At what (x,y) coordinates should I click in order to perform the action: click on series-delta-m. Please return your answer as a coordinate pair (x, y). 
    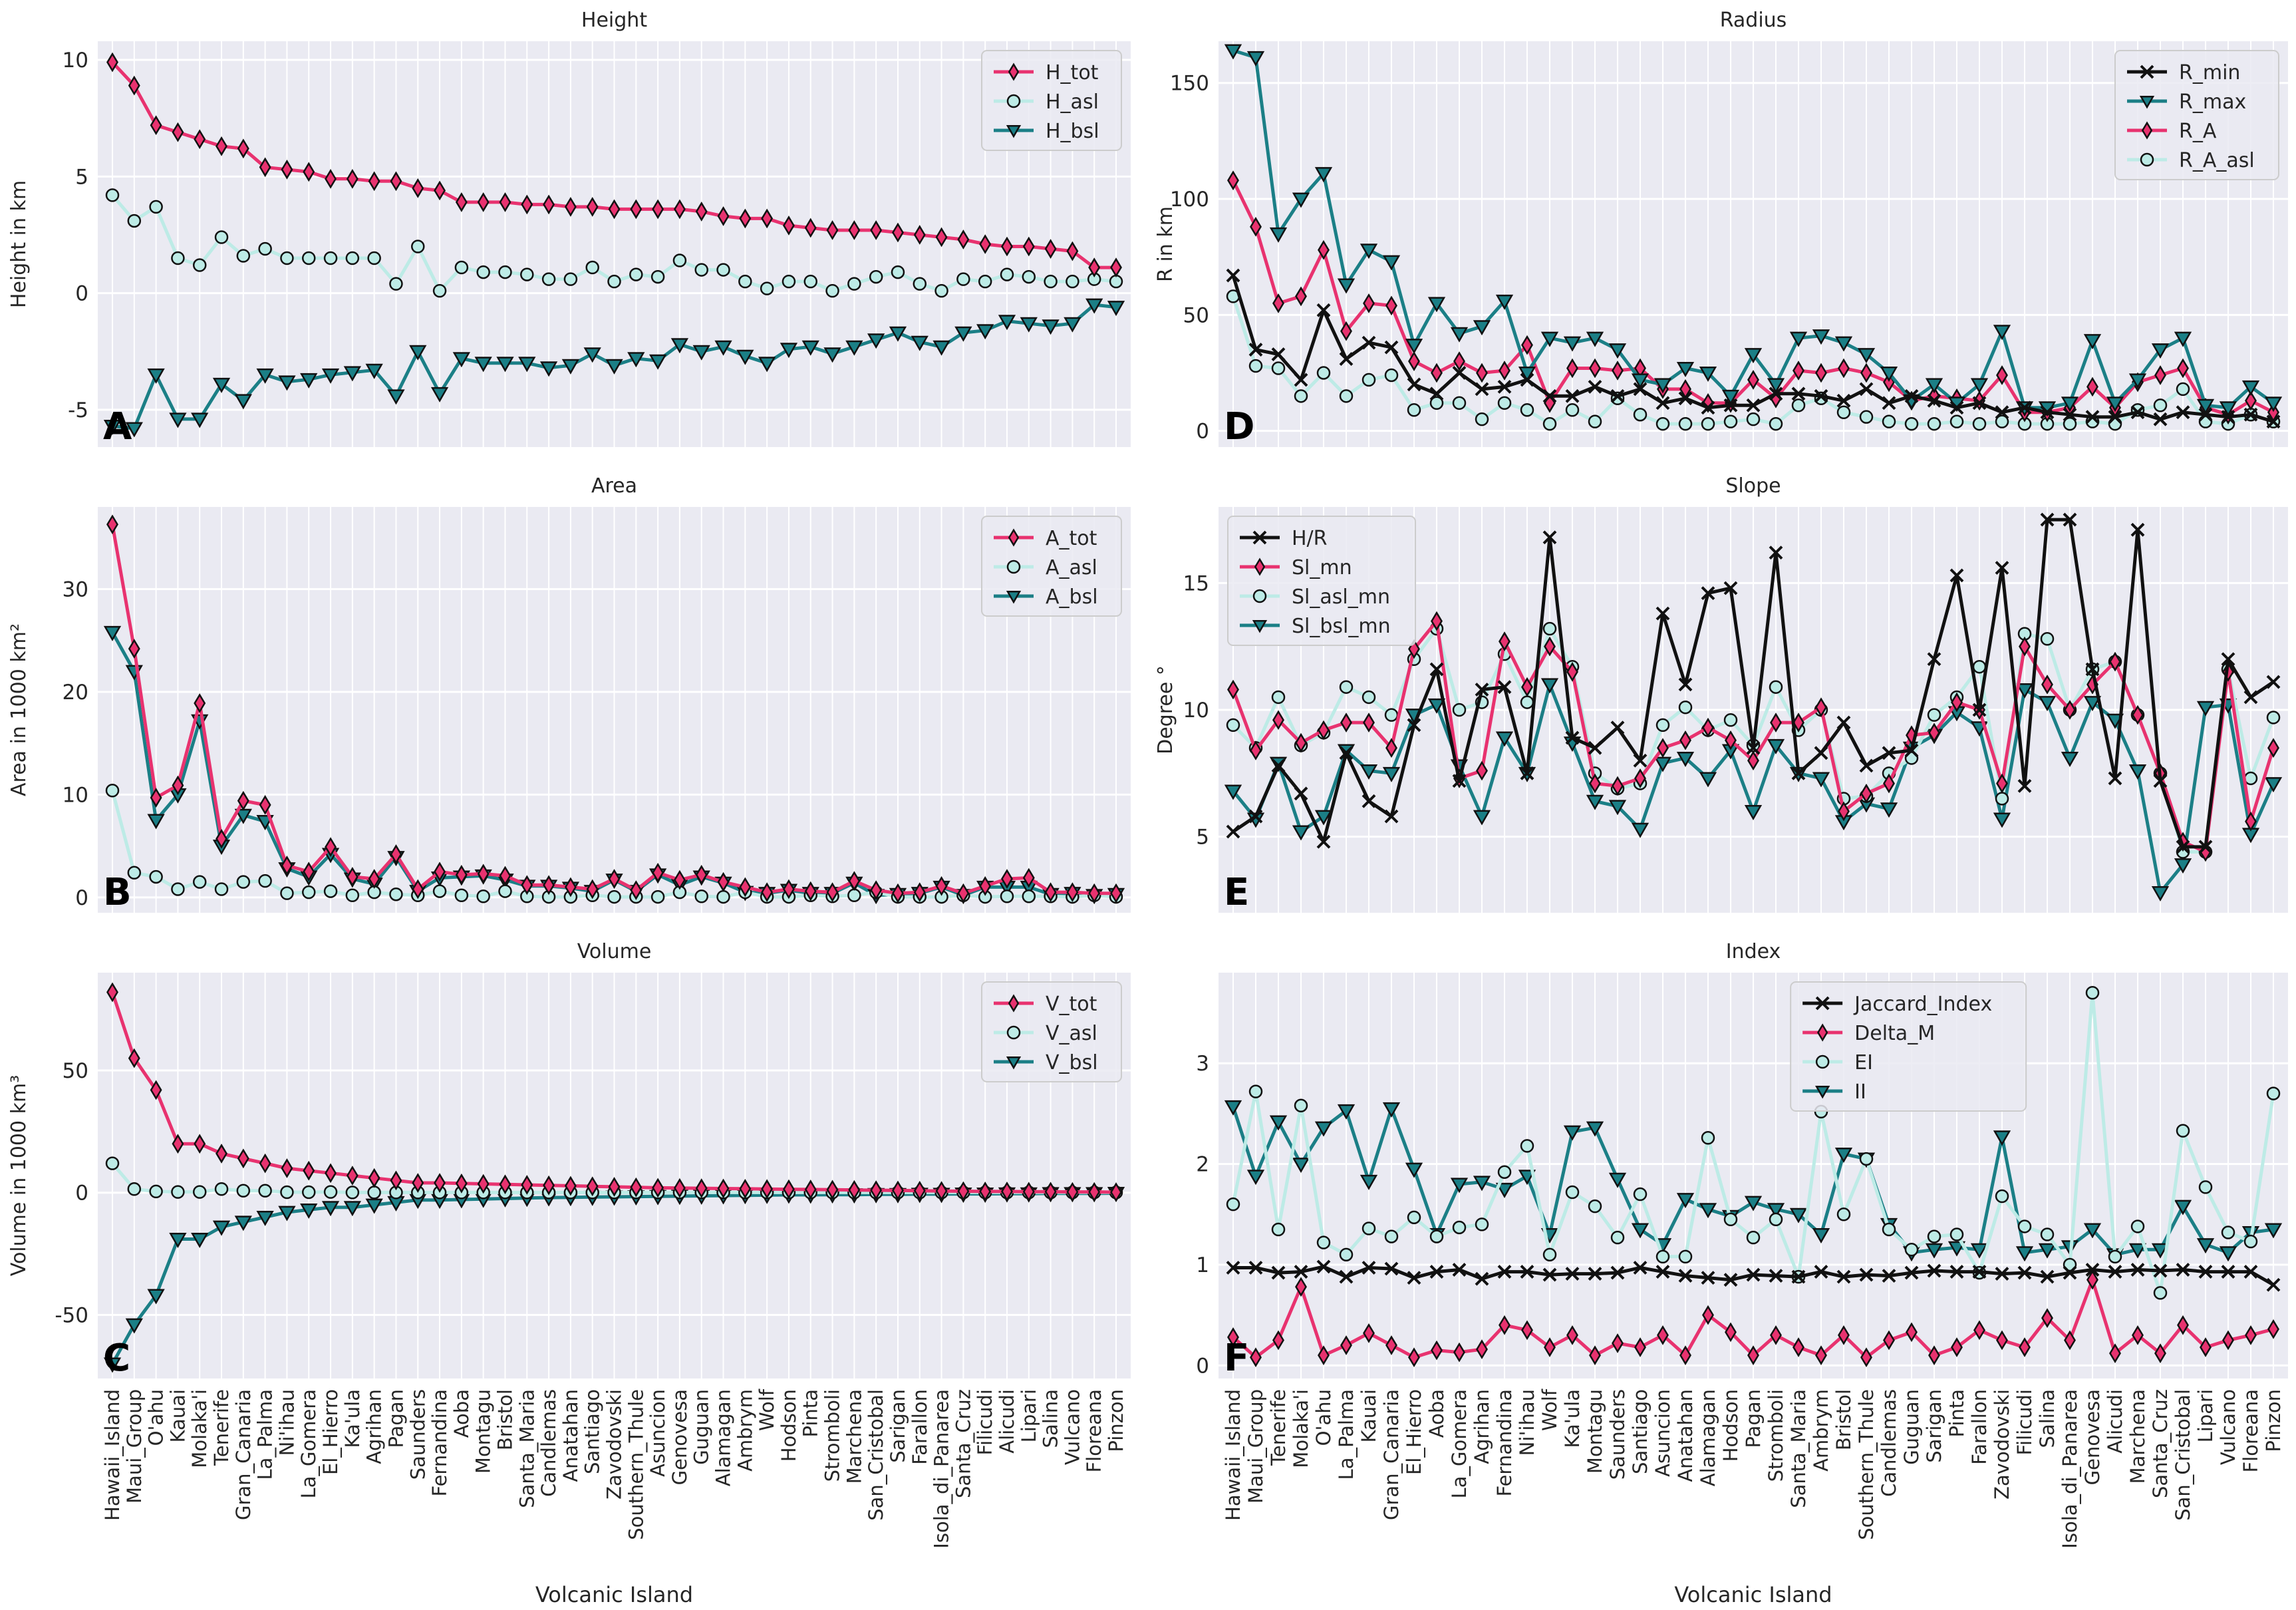
    Looking at the image, I should click on (1753, 1318).